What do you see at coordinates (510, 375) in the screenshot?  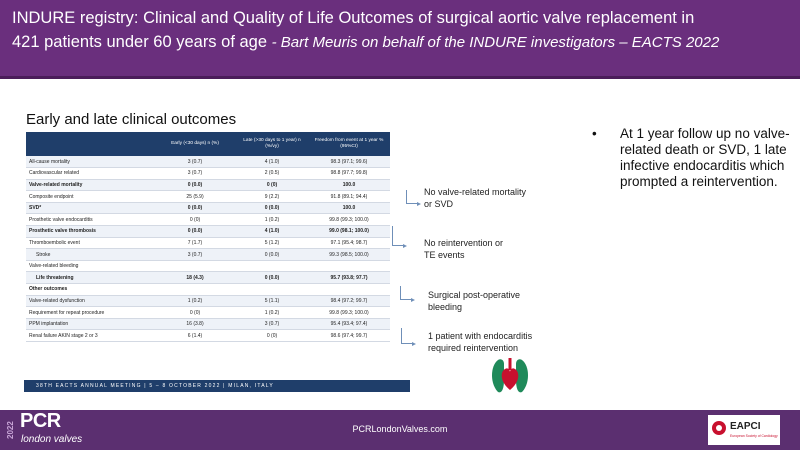 I see `heart-lungs-icon` at bounding box center [510, 375].